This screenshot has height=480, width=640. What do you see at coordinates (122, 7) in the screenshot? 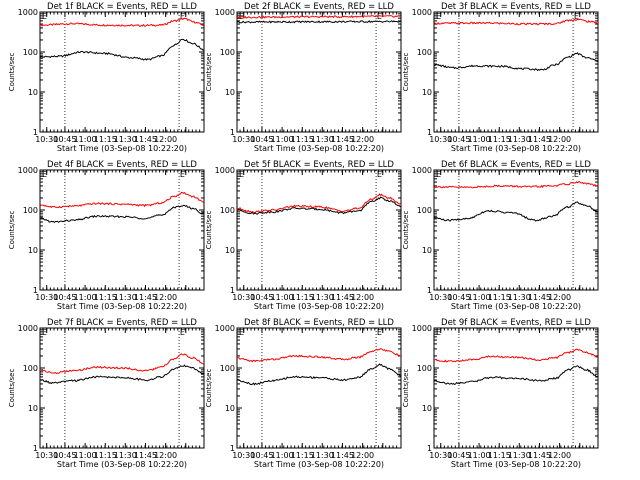
I see `panel-title: Det 1f BLACK = Events, RED = LLD` at bounding box center [122, 7].